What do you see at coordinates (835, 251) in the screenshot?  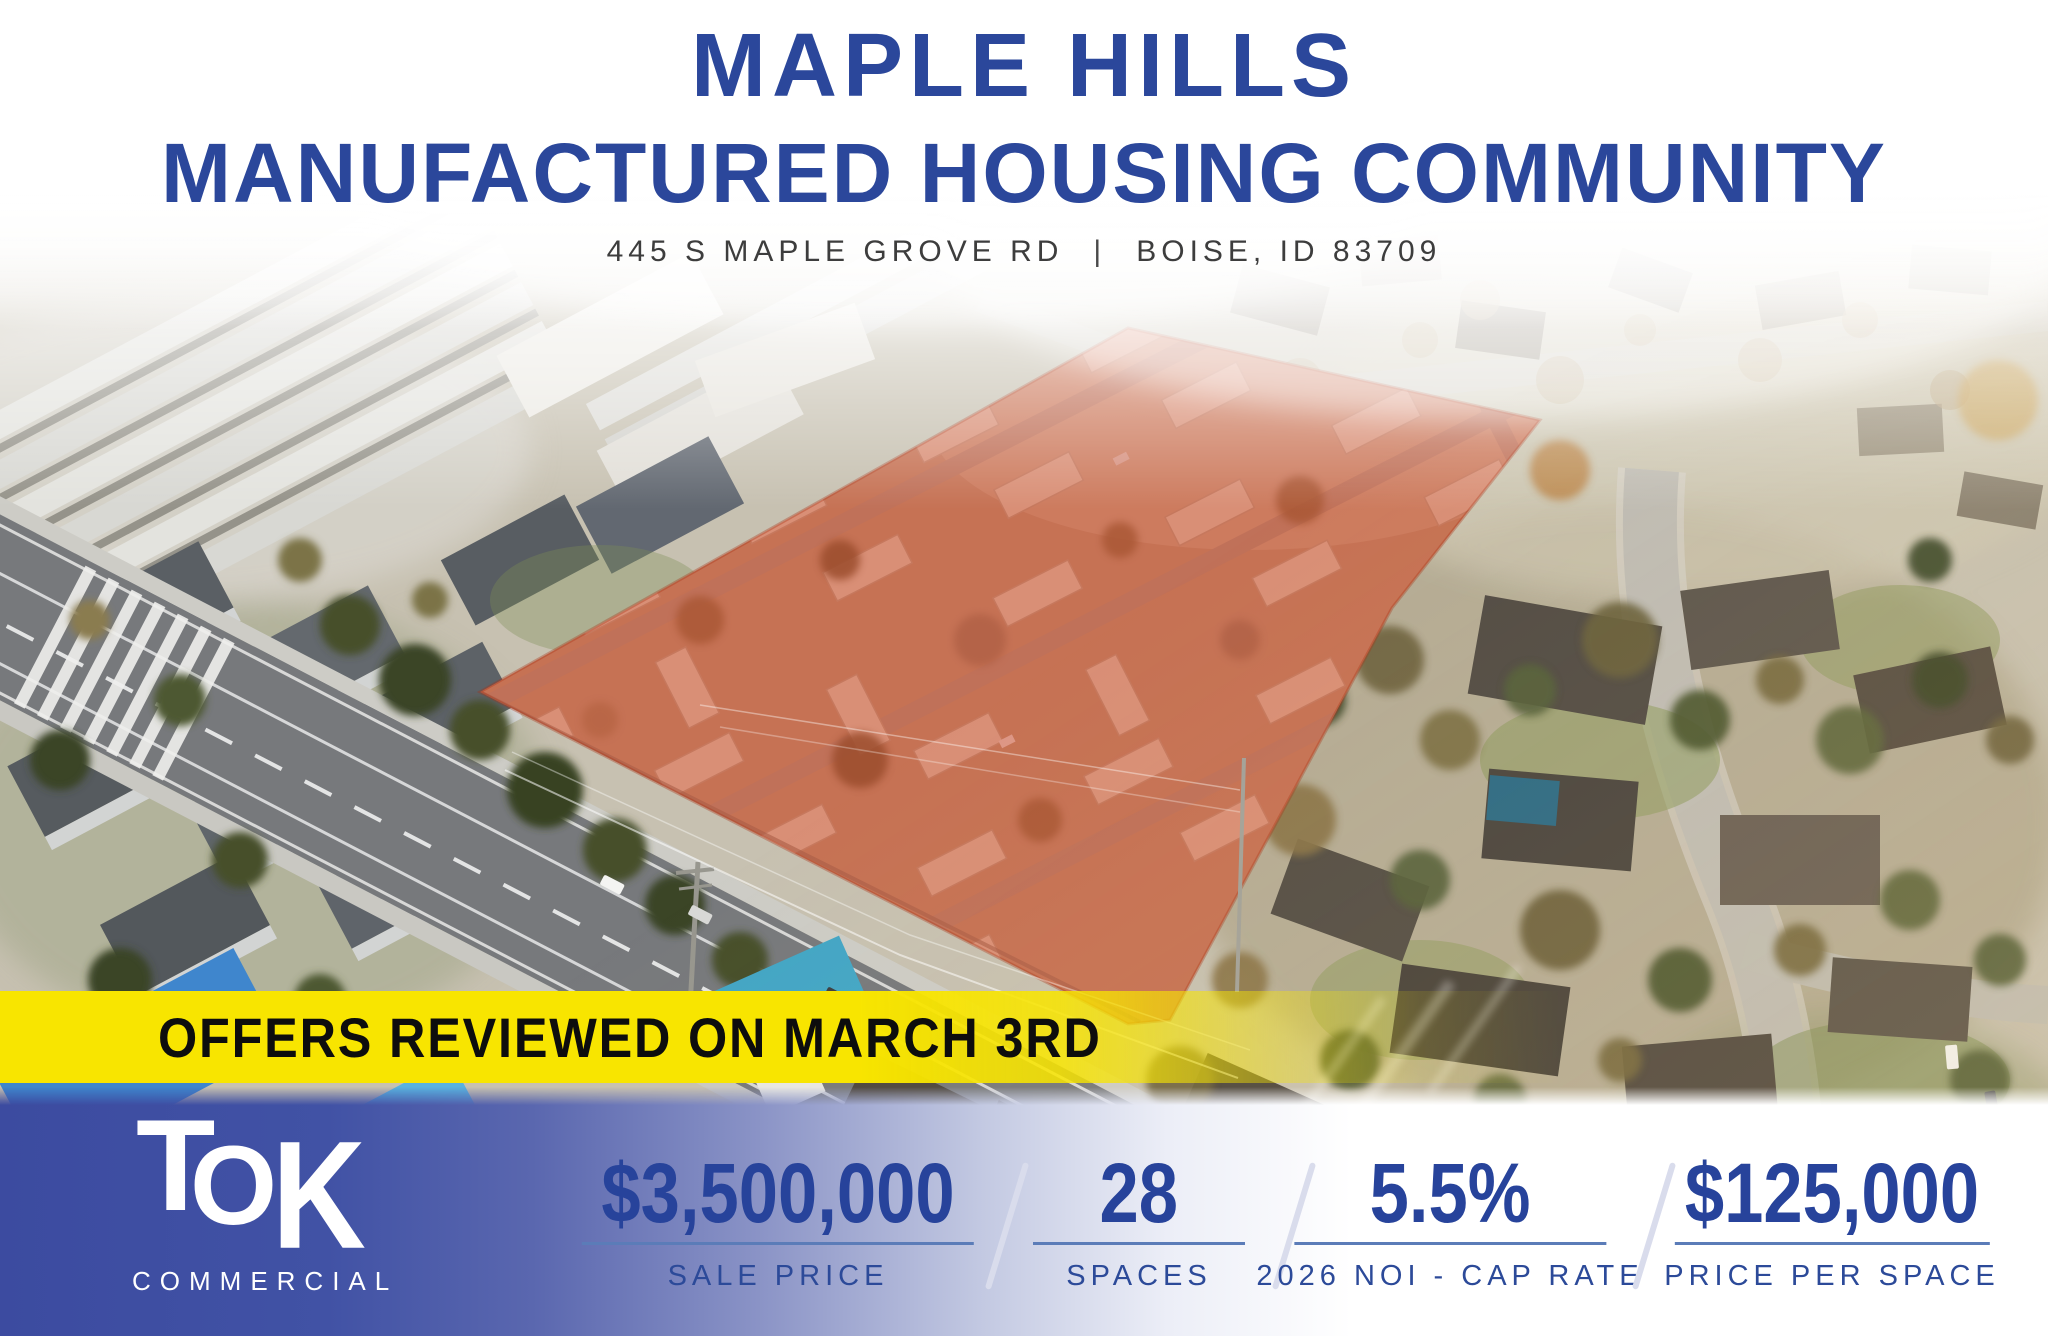 I see `address-street: 445 S MAPLE GROVE RD` at bounding box center [835, 251].